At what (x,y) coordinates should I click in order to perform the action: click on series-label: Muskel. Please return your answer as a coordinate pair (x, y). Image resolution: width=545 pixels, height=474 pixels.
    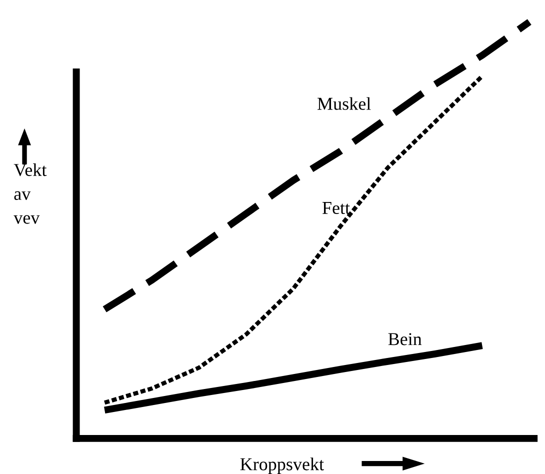
    Looking at the image, I should click on (344, 103).